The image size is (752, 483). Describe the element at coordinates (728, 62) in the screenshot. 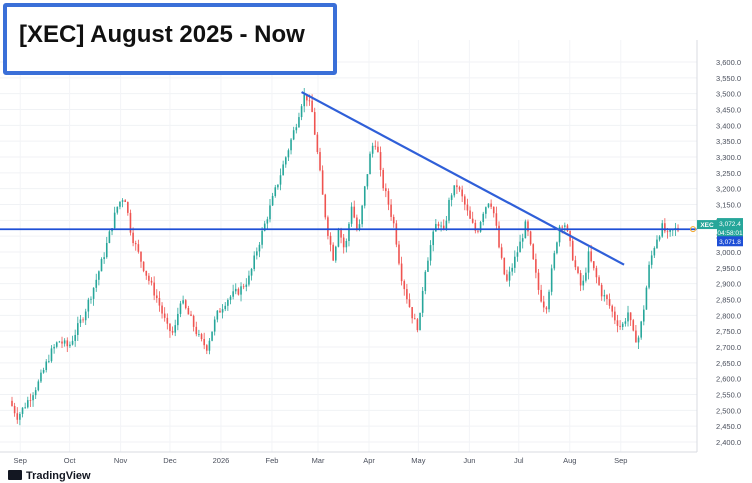

I see `y-tick-label: 3,600.0` at that location.